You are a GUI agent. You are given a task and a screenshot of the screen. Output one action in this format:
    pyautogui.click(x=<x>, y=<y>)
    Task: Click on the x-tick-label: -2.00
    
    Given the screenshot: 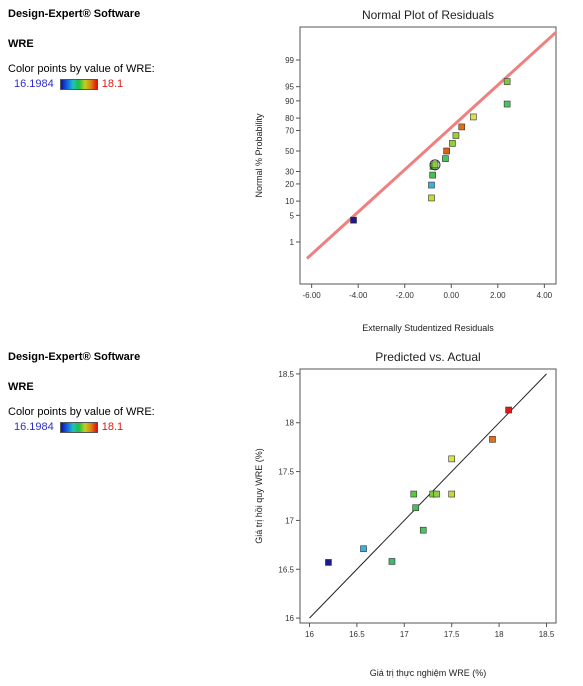 What is the action you would take?
    pyautogui.click(x=405, y=295)
    